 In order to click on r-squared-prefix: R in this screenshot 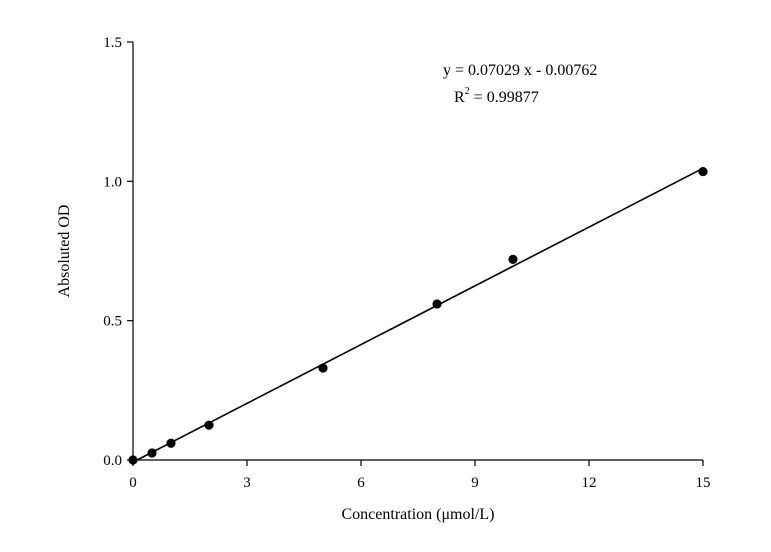, I will do `click(459, 97)`.